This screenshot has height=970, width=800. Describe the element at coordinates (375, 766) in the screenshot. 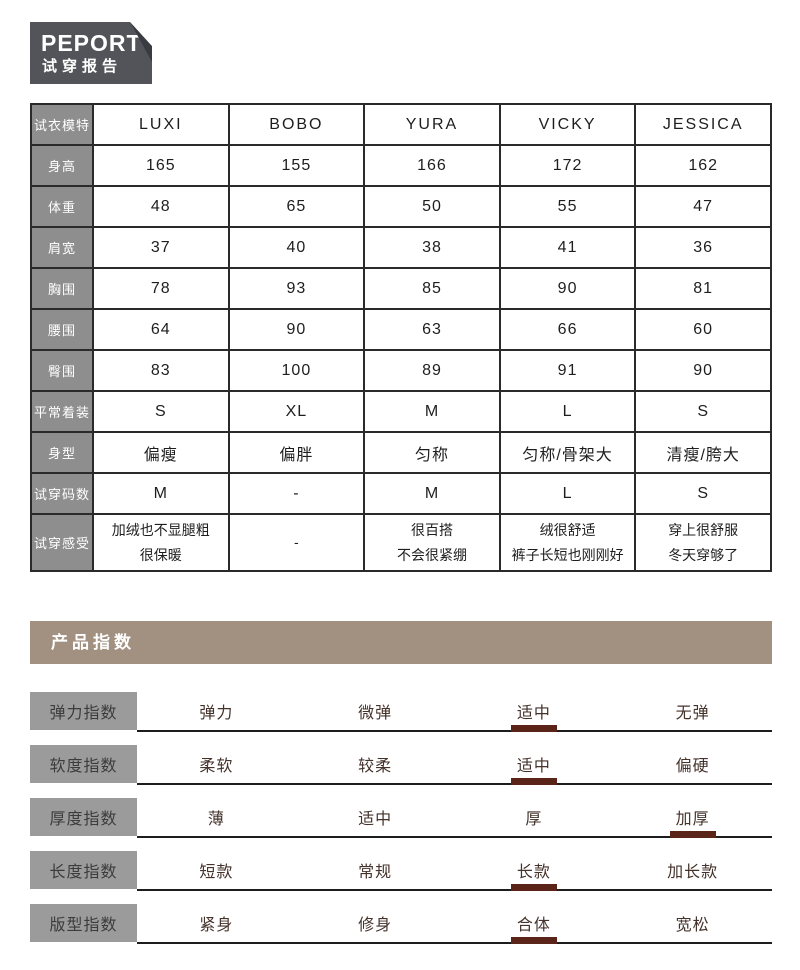

I see `index-option-label: 较柔` at that location.